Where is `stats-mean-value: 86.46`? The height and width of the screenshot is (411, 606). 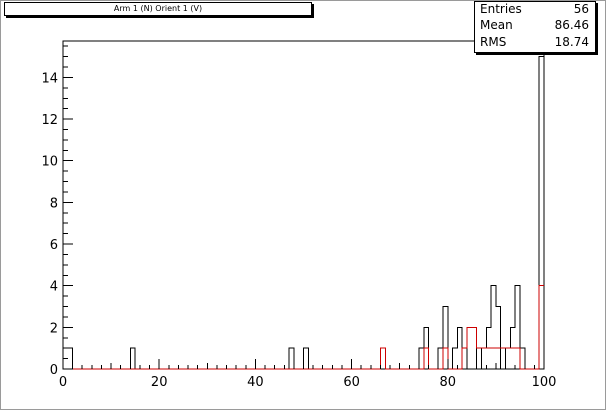 stats-mean-value: 86.46 is located at coordinates (571, 25).